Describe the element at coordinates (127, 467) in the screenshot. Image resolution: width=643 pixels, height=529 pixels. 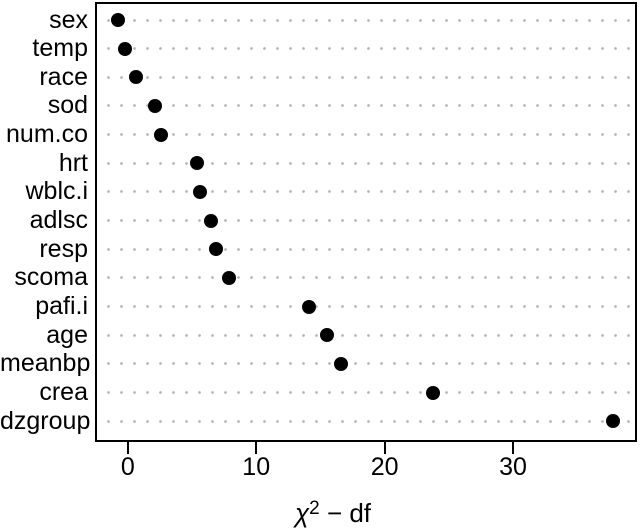
I see `x-tick-label: 0` at that location.